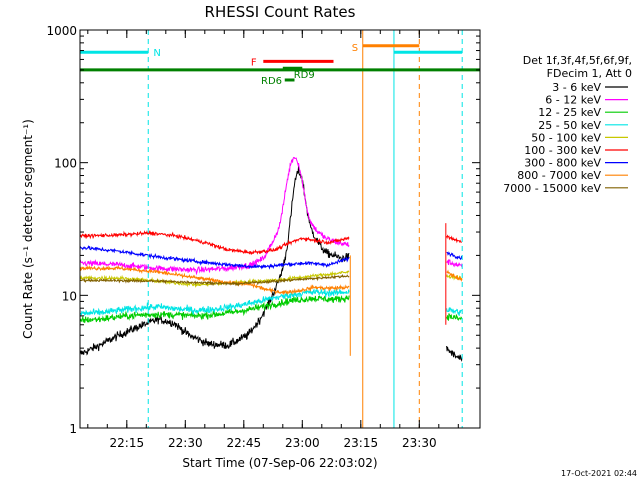 This screenshot has width=640, height=480. I want to click on series-line-100-300-kev-seg2, so click(454, 239).